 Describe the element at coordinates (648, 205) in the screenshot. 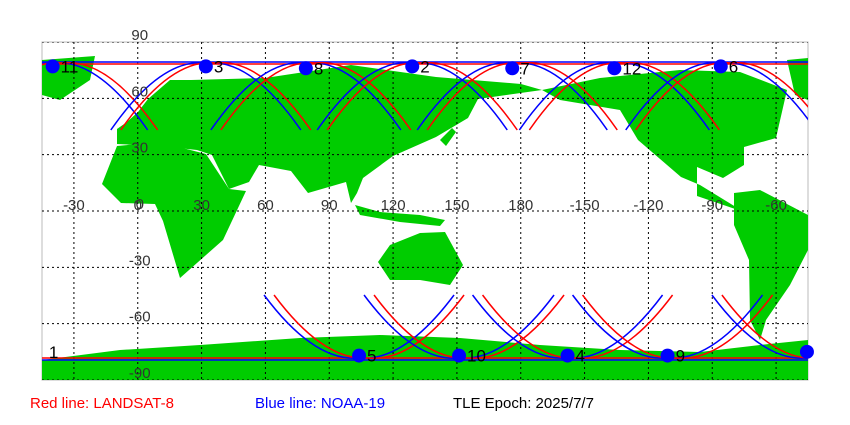

I see `lon-tick-label: -120` at that location.